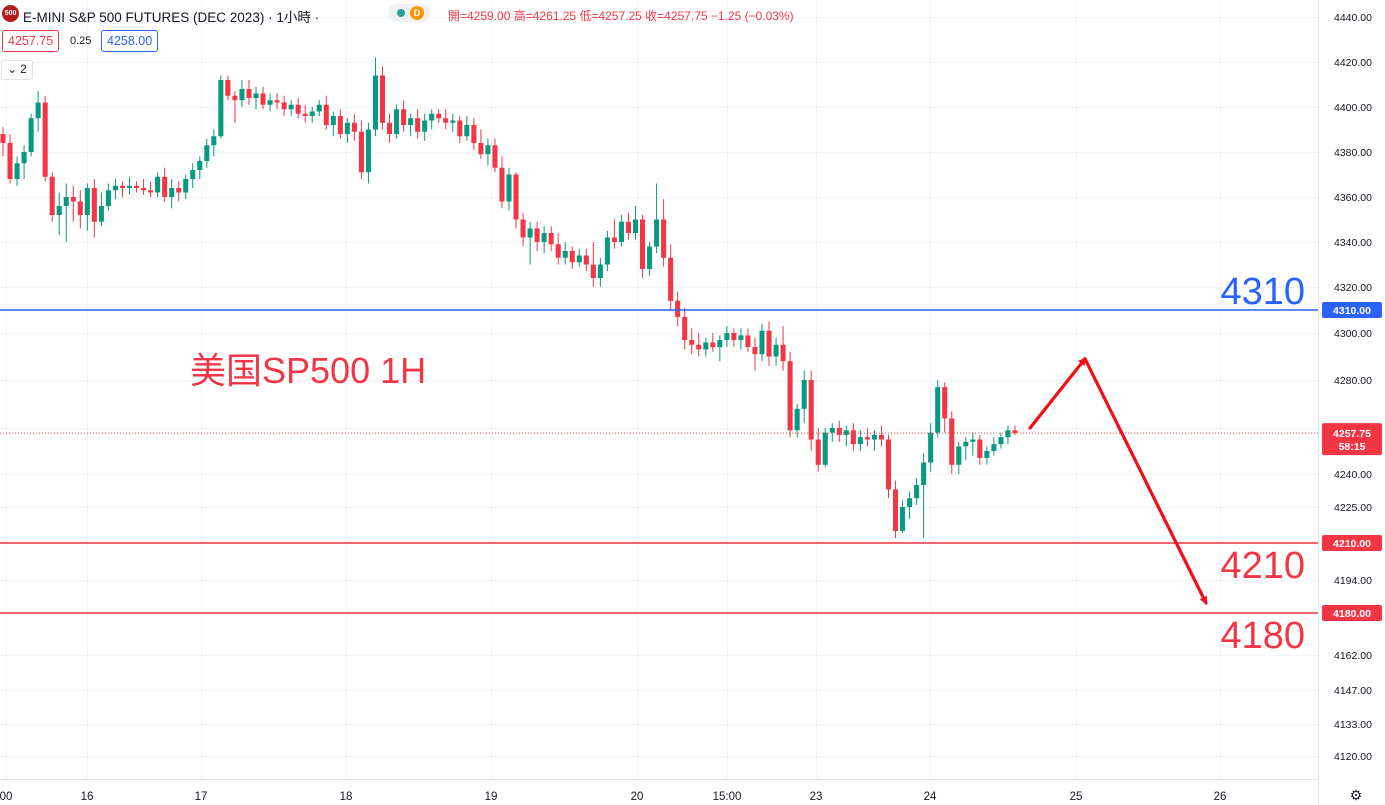 Image resolution: width=1385 pixels, height=805 pixels. Describe the element at coordinates (1353, 334) in the screenshot. I see `price-tick-label: 4300.00` at that location.